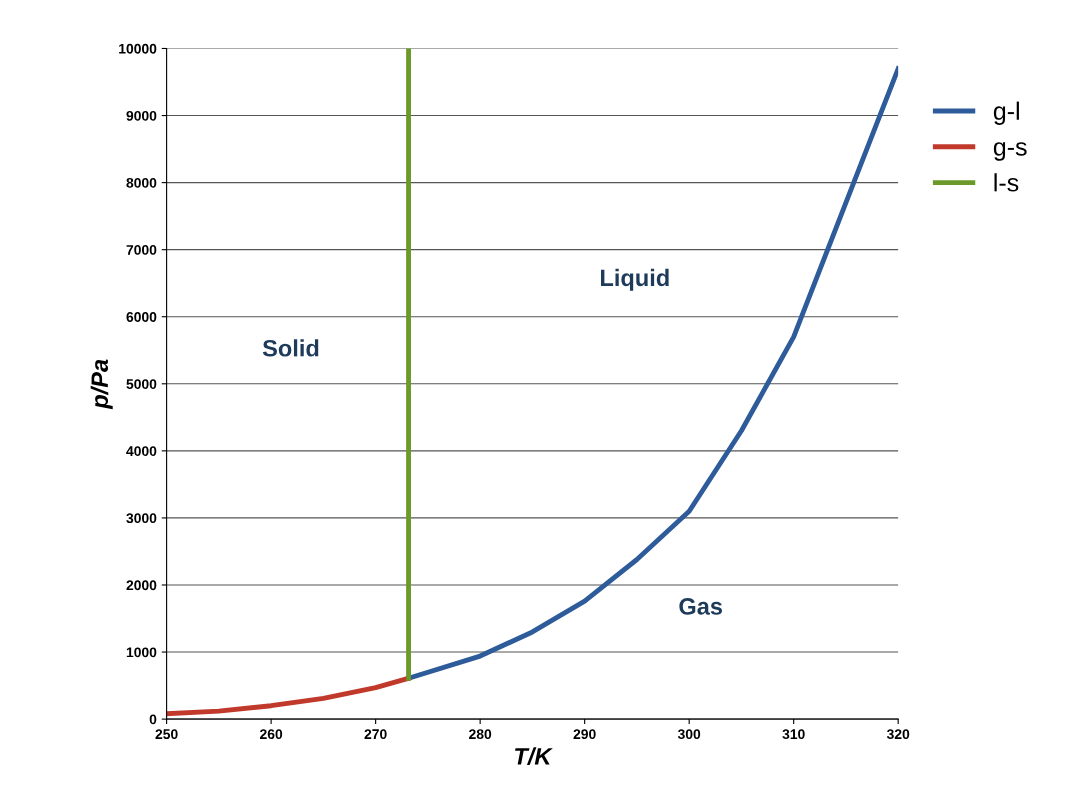  I want to click on x-tick-label: 280, so click(480, 734).